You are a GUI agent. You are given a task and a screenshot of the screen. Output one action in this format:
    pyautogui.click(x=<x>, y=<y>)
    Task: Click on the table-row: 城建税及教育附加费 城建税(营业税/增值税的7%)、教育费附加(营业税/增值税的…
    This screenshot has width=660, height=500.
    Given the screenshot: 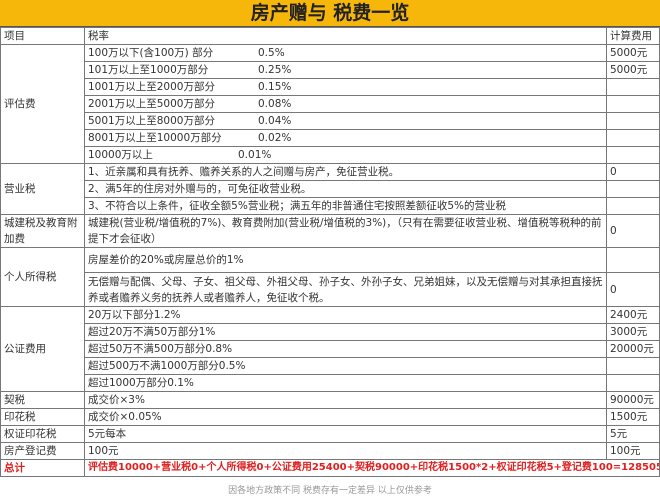 What is the action you would take?
    pyautogui.click(x=330, y=231)
    